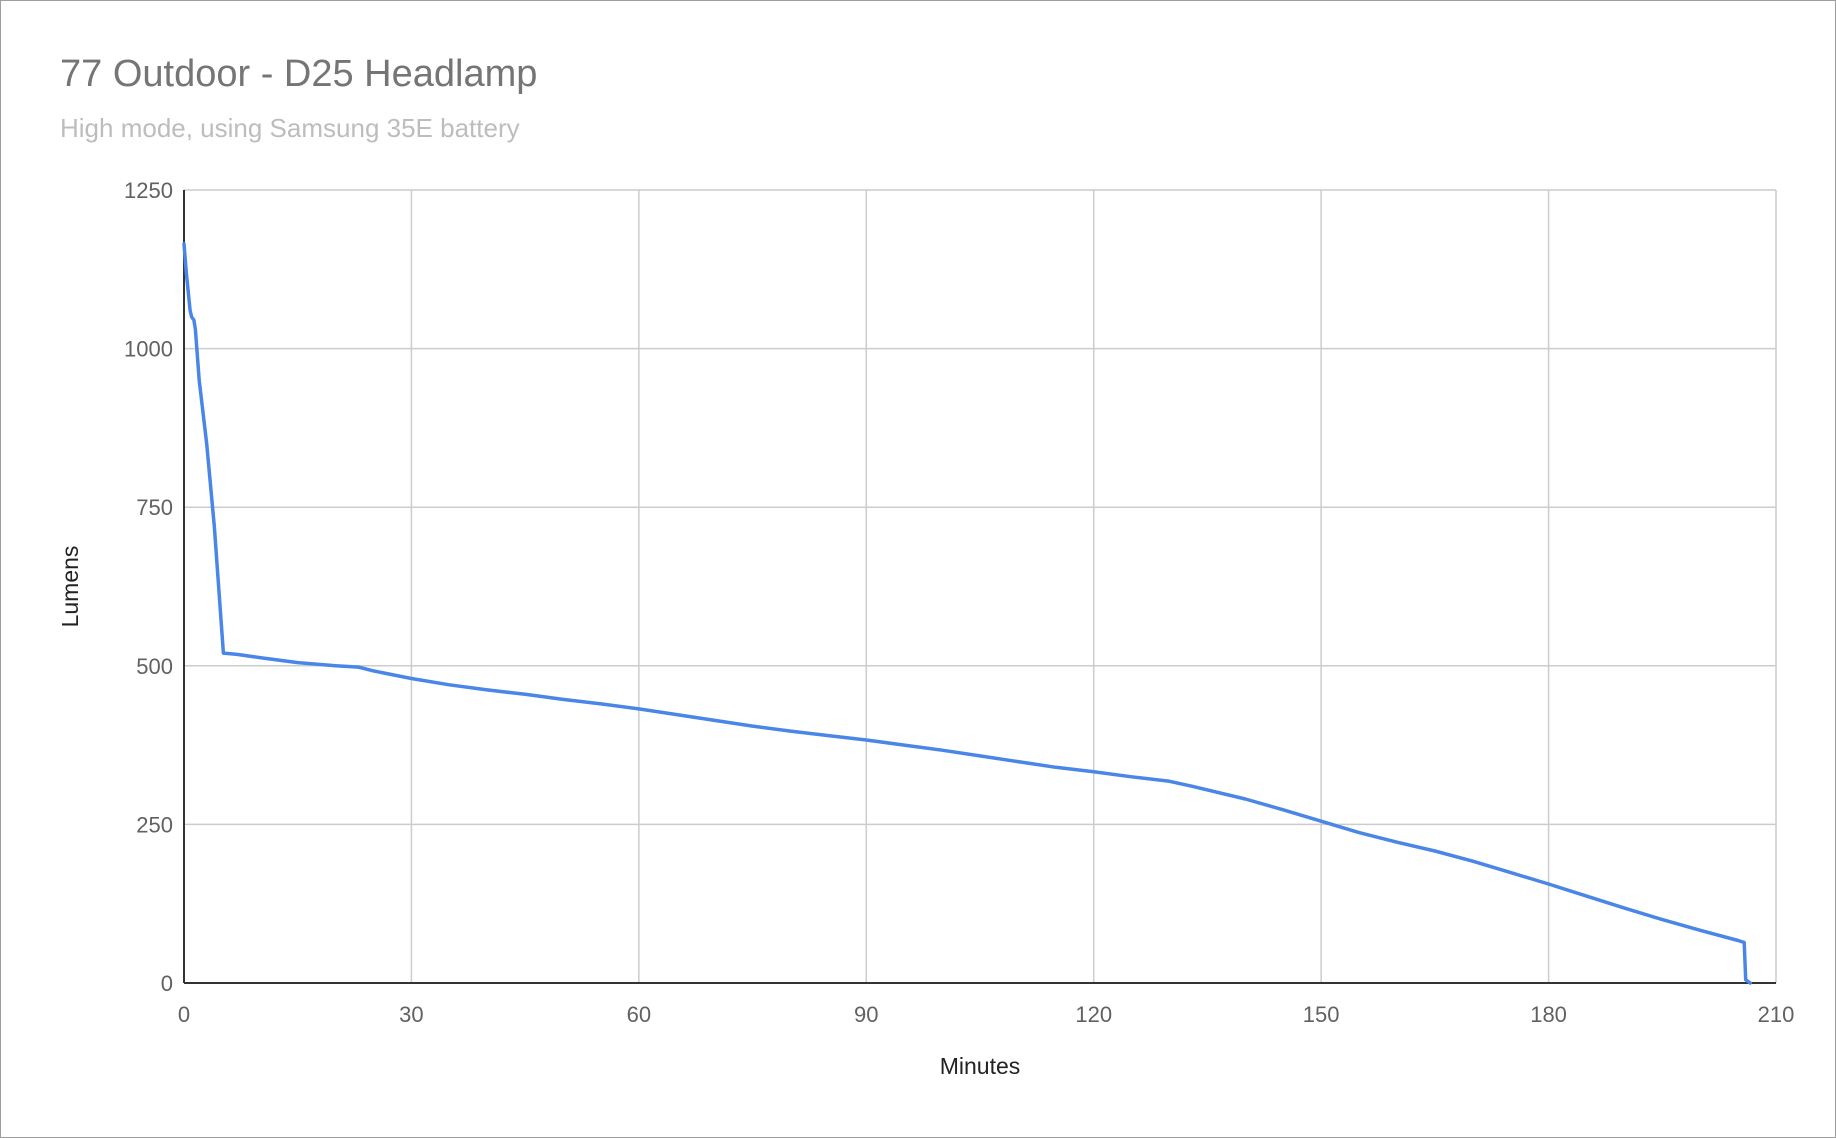  Describe the element at coordinates (986, 1014) in the screenshot. I see `x-axis-ticks: 0 30 60 90 120 150 180 210` at that location.